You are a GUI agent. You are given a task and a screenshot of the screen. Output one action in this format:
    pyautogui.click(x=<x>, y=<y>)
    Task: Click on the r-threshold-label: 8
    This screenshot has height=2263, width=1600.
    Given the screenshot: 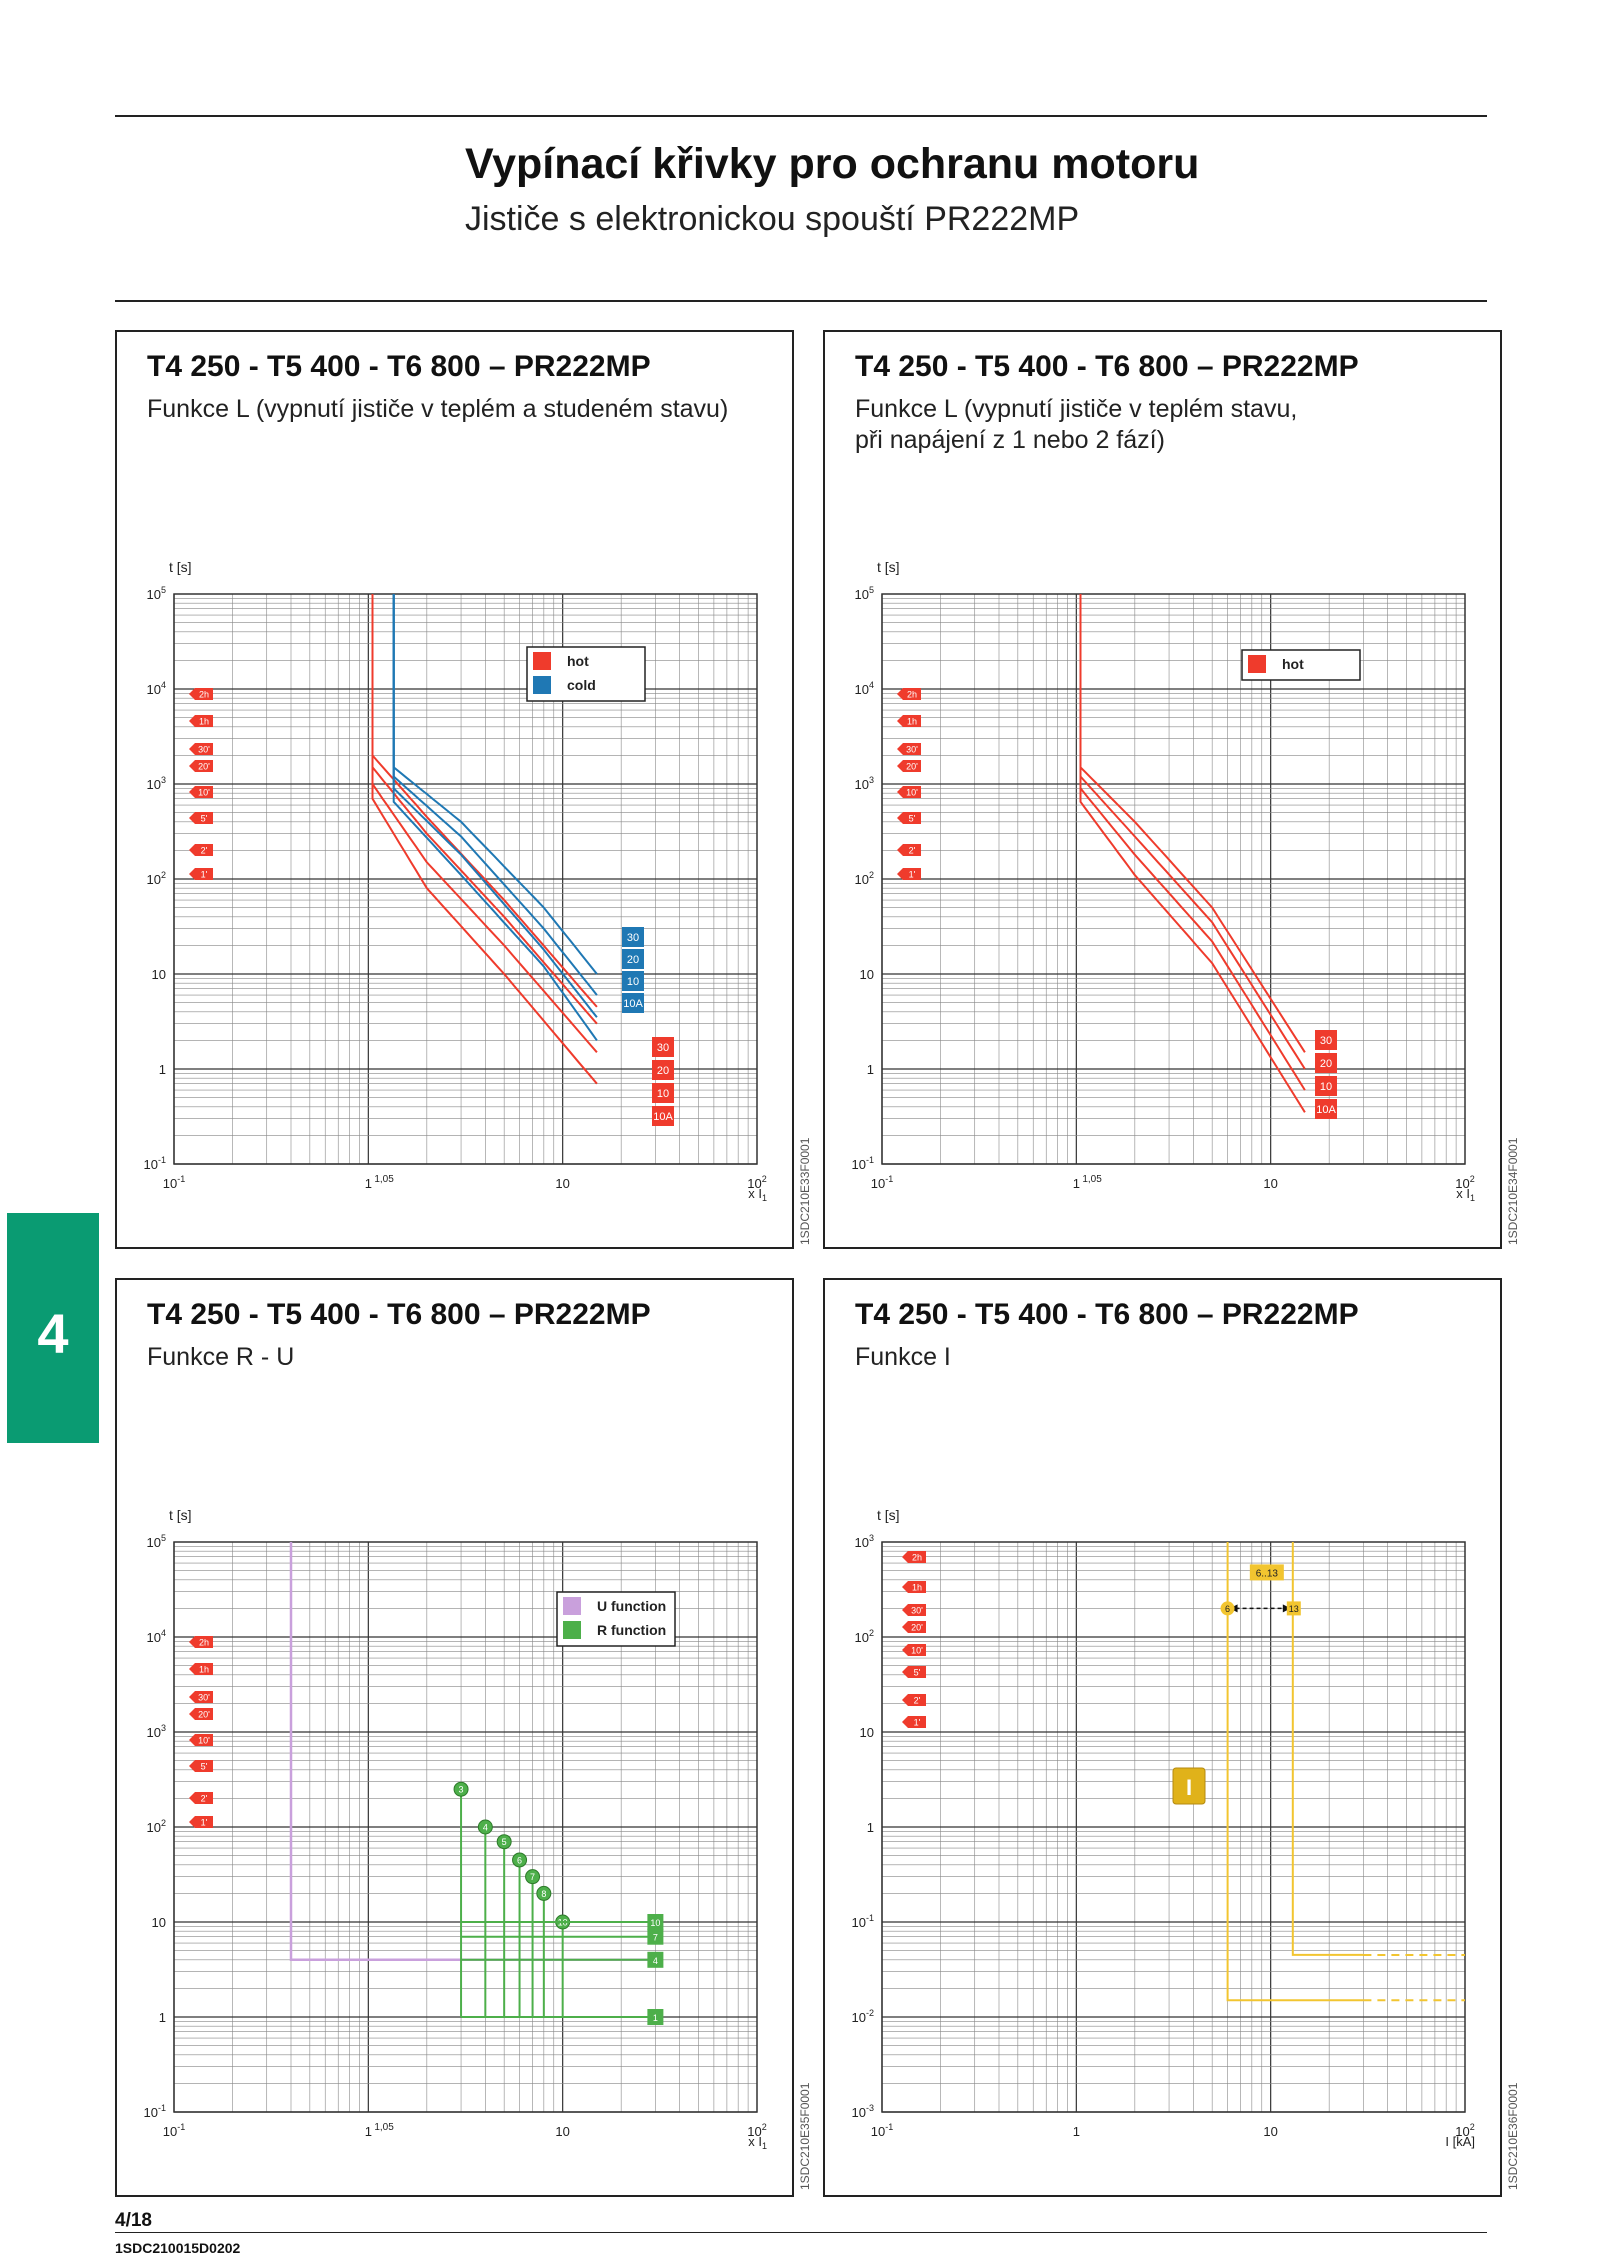 What is the action you would take?
    pyautogui.click(x=543, y=1894)
    